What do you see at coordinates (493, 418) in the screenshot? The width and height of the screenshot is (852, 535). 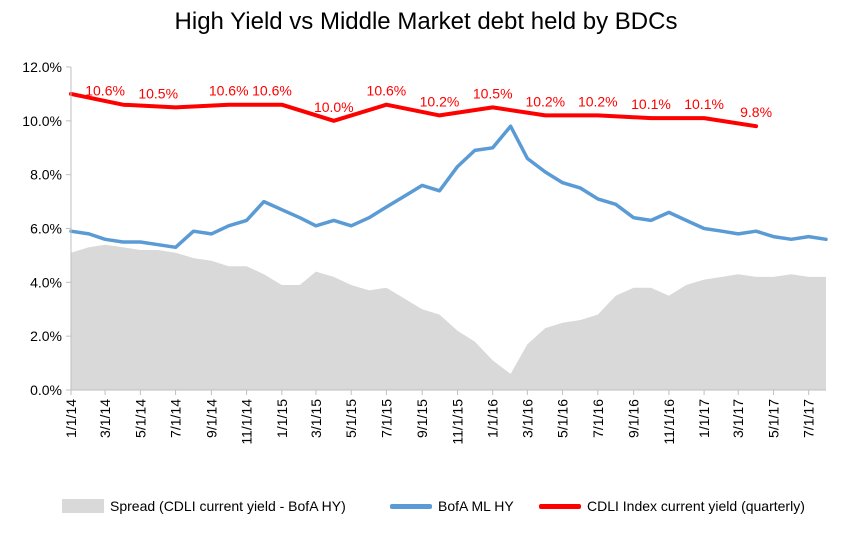 I see `x-tick-label: 1/1/16` at bounding box center [493, 418].